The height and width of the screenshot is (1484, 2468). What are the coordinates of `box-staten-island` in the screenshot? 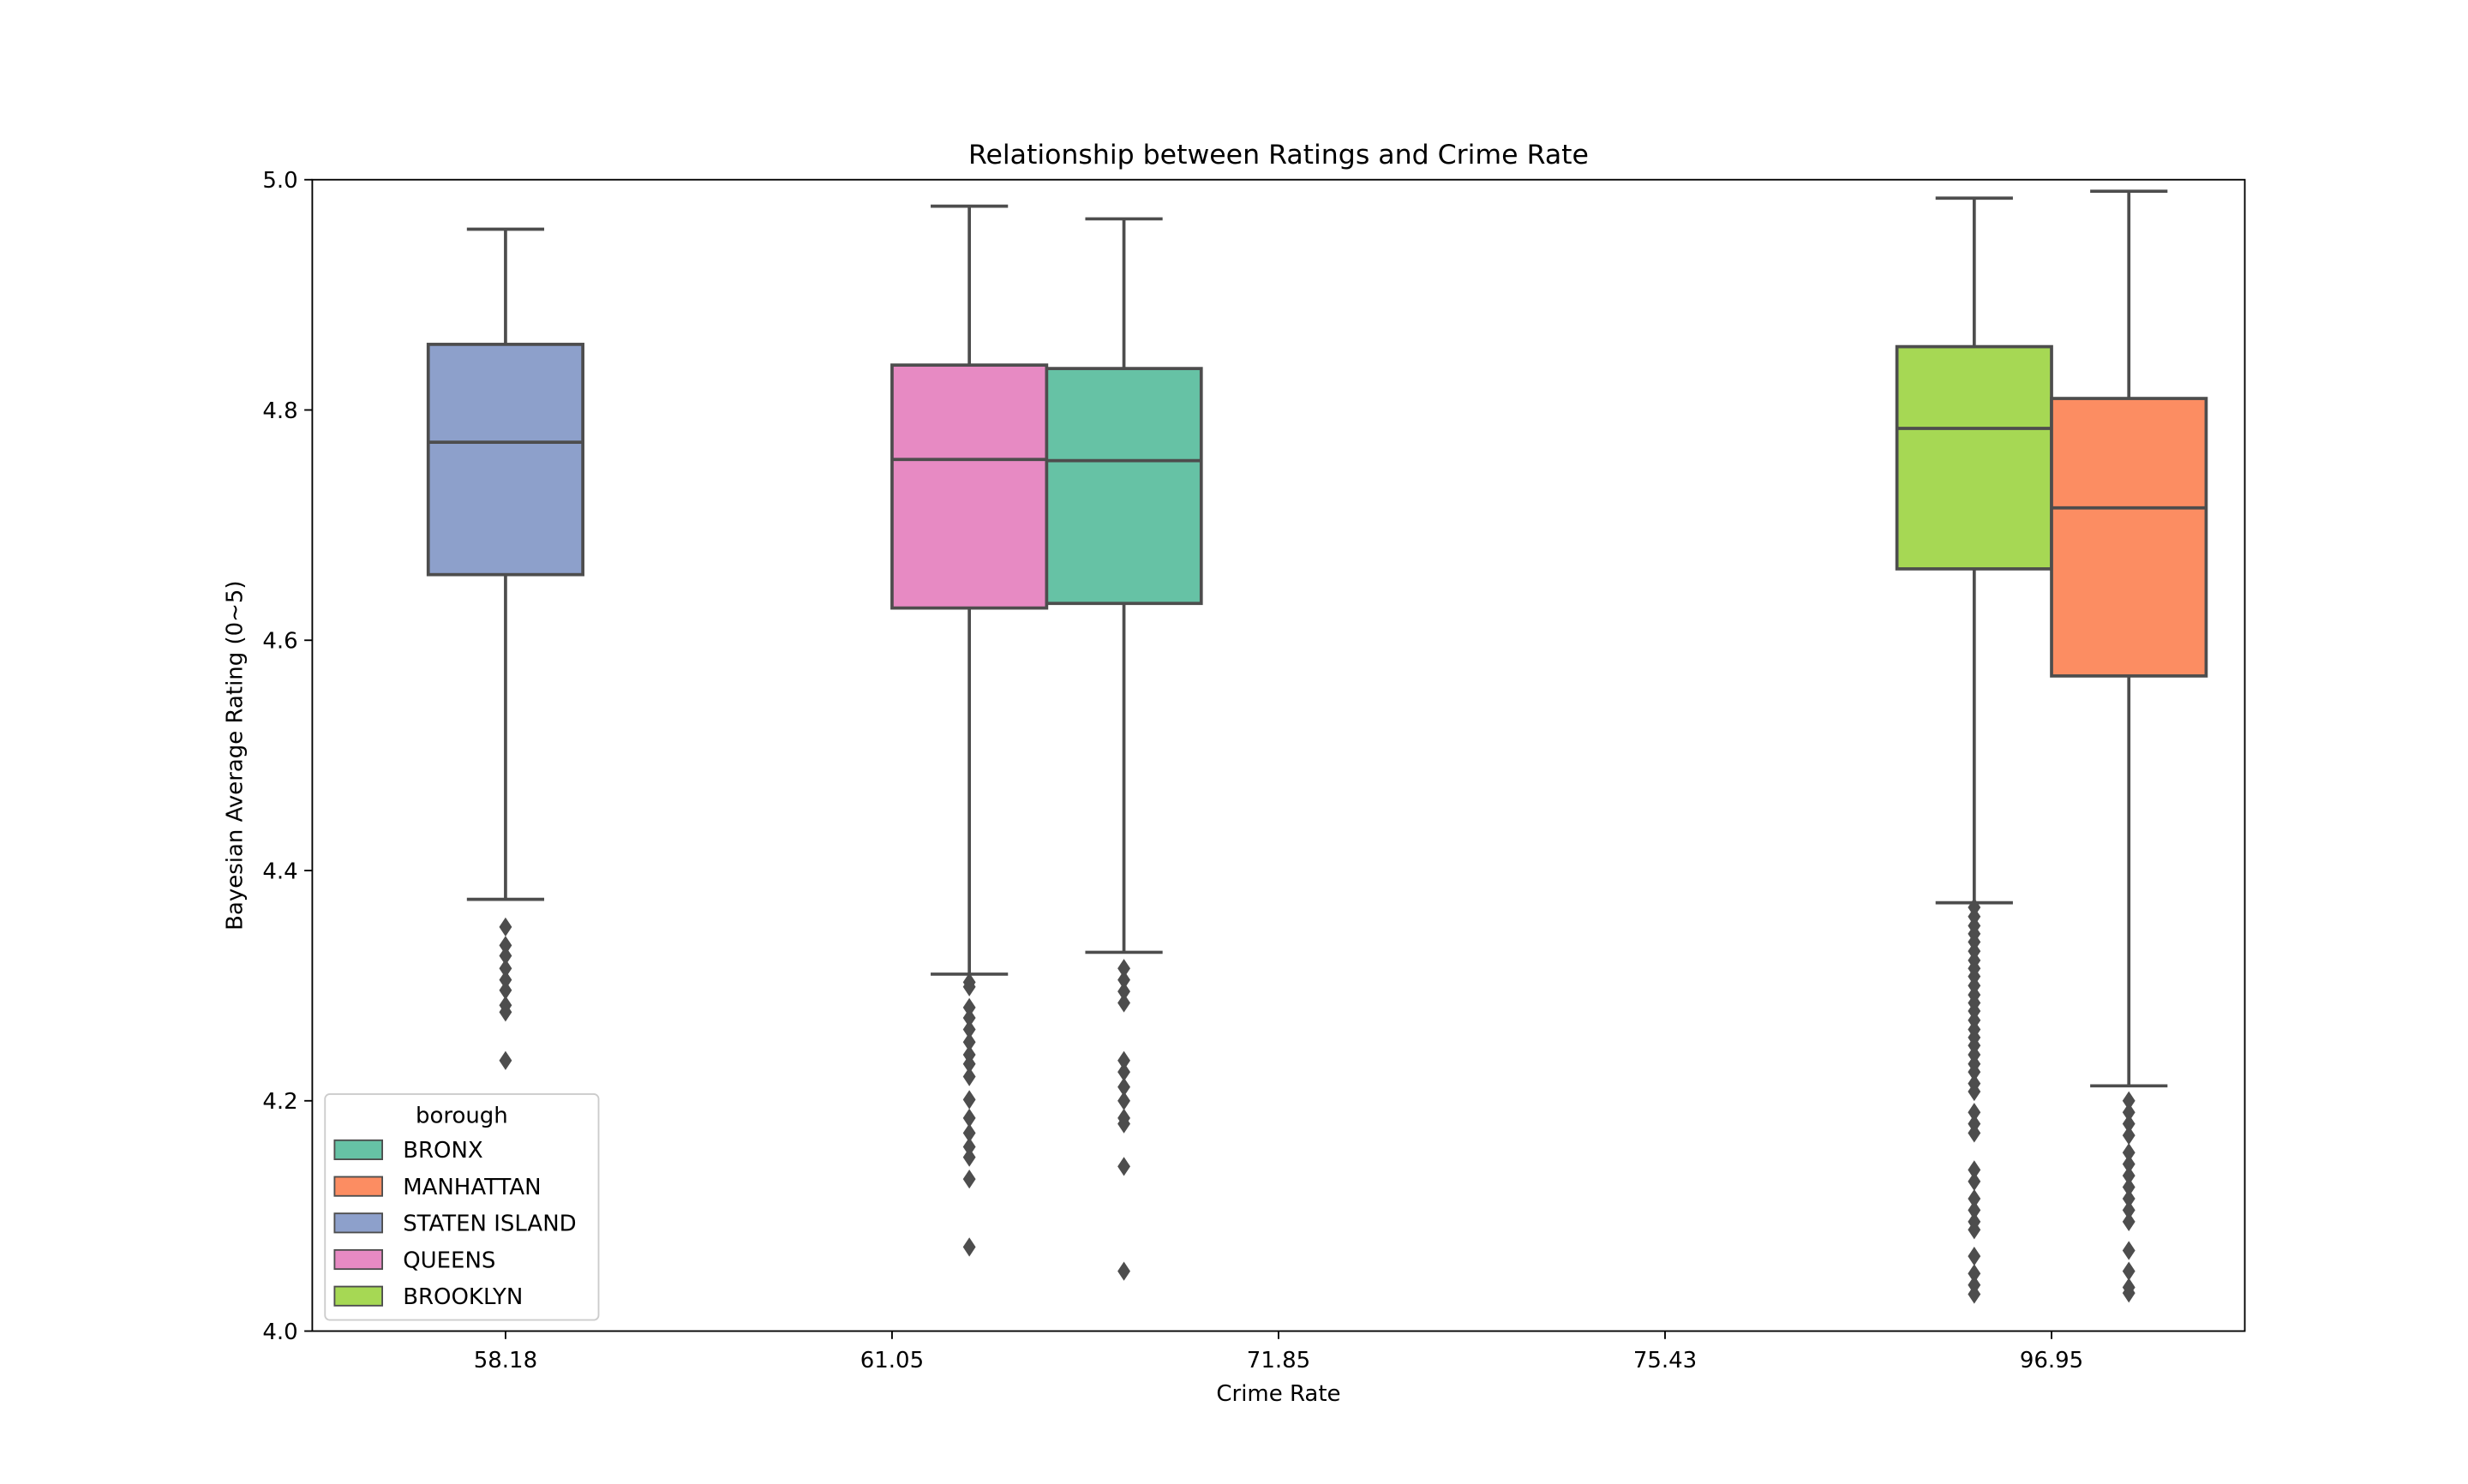 It's located at (505, 649).